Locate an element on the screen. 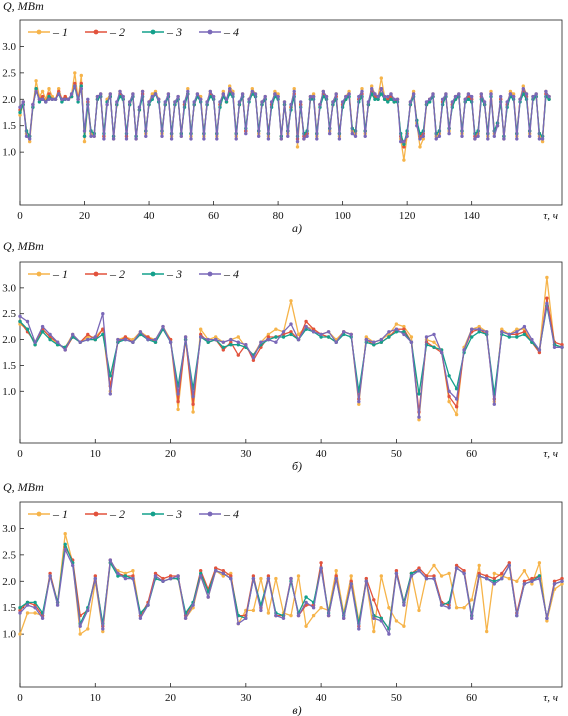  legend-swatch-marker is located at coordinates (210, 274).